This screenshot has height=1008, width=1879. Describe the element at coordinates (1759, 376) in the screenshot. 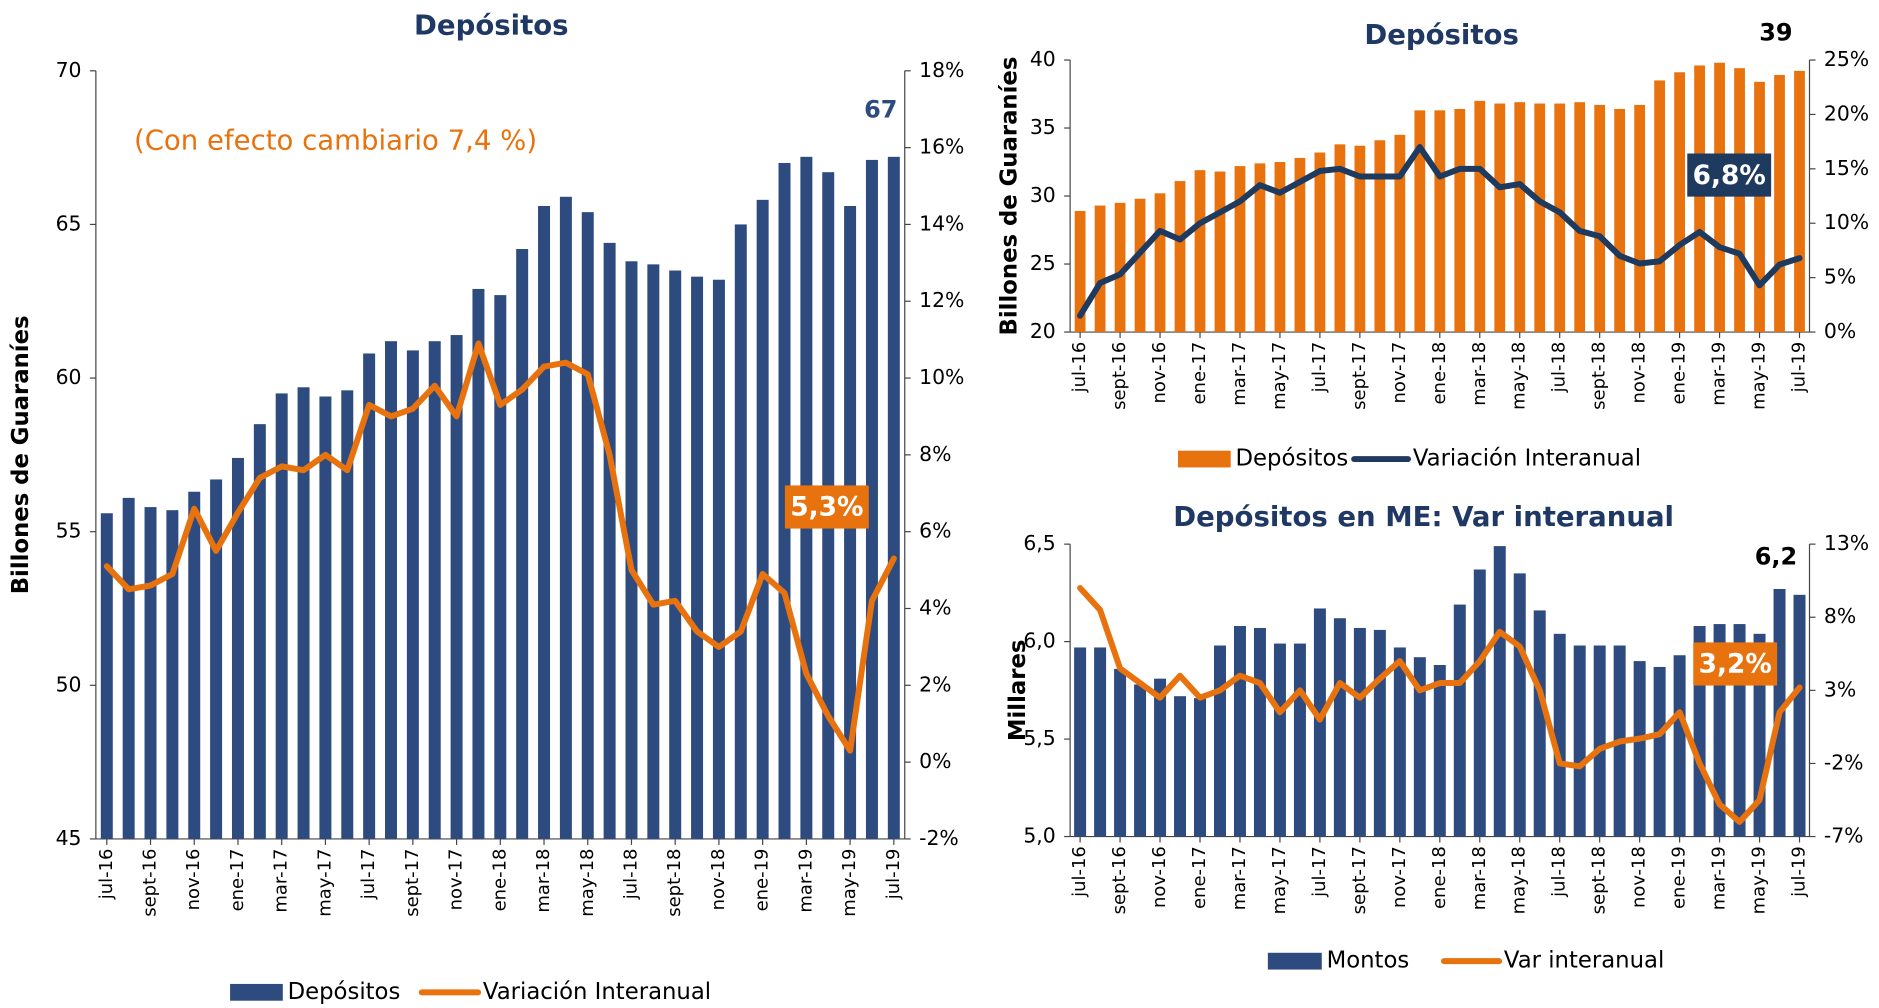

I see `x-tick-label: may-19` at that location.